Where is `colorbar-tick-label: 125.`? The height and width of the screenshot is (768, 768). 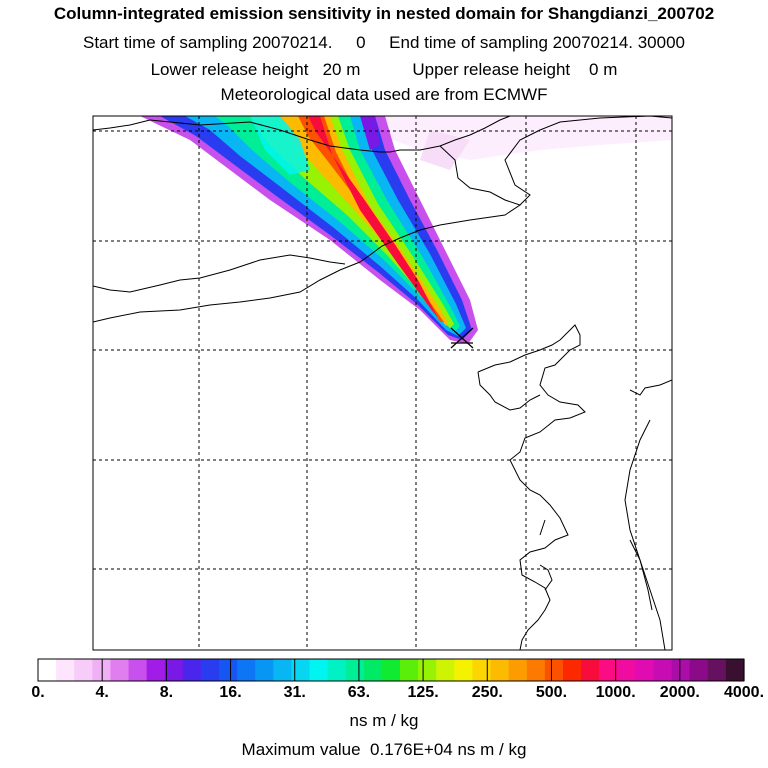 colorbar-tick-label: 125. is located at coordinates (423, 692).